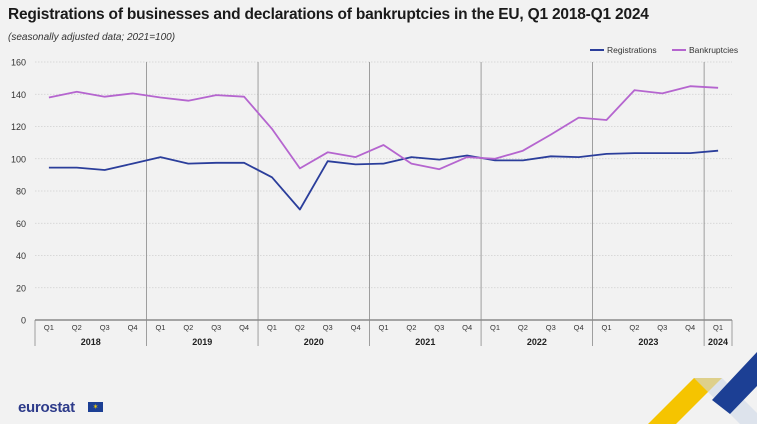 This screenshot has width=757, height=424. What do you see at coordinates (202, 342) in the screenshot?
I see `year-label: 2019` at bounding box center [202, 342].